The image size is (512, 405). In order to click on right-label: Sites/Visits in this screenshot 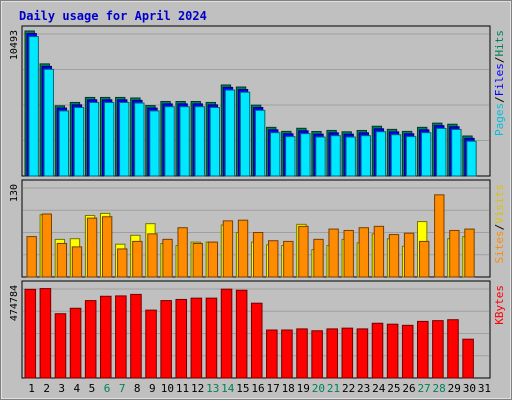, I will do `click(499, 224)`.